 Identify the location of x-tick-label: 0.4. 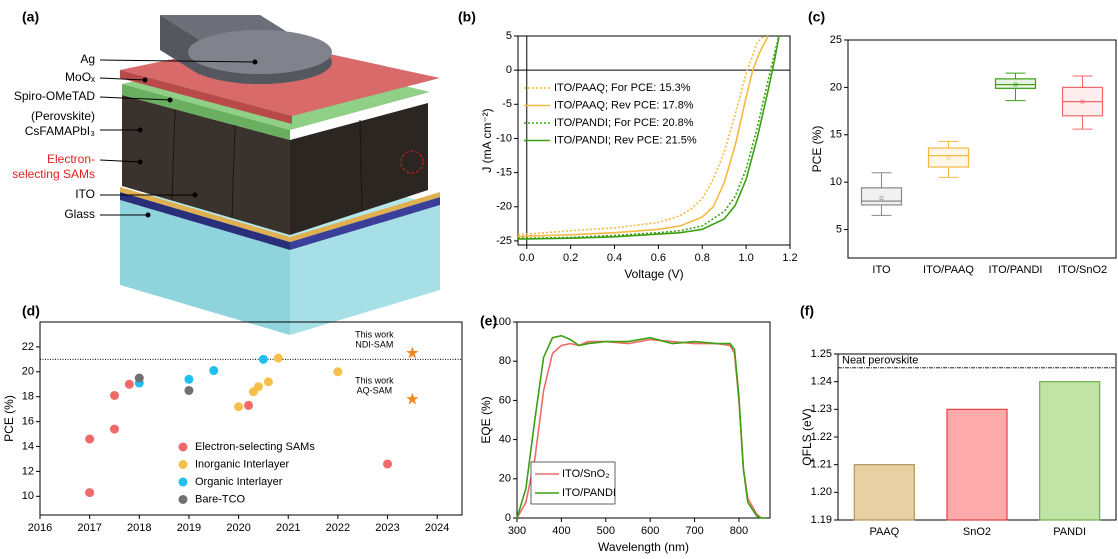
(614, 258).